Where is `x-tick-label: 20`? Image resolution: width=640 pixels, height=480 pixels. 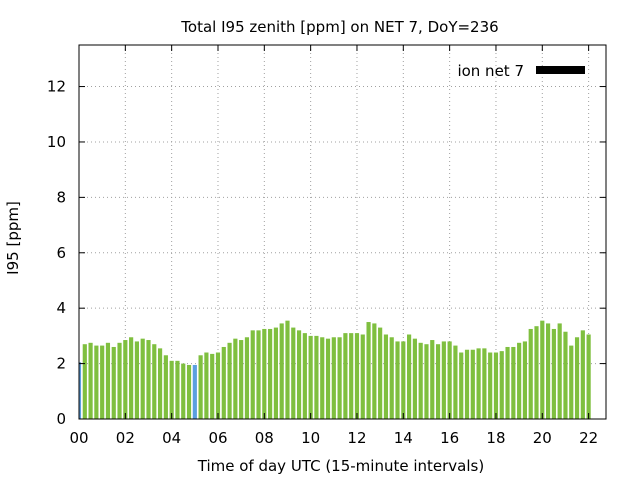
x-tick-label: 20 is located at coordinates (542, 438).